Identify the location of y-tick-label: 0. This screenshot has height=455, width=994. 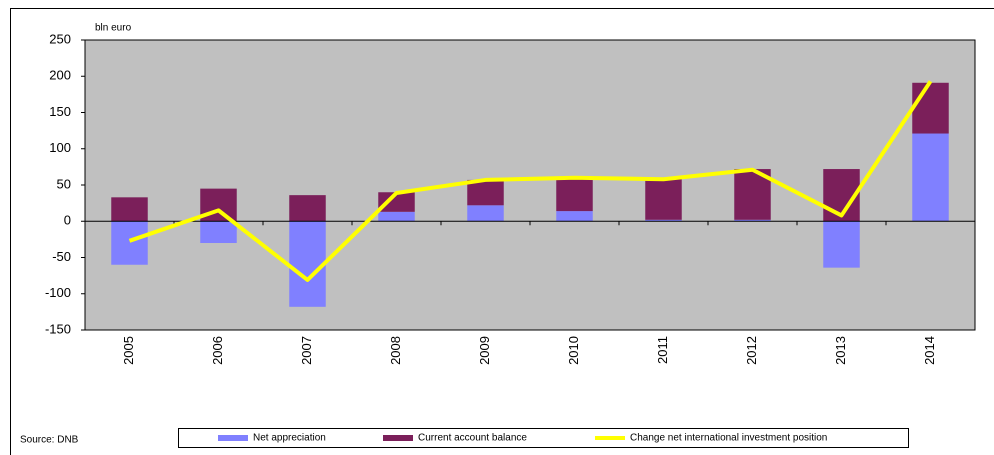
(67, 220).